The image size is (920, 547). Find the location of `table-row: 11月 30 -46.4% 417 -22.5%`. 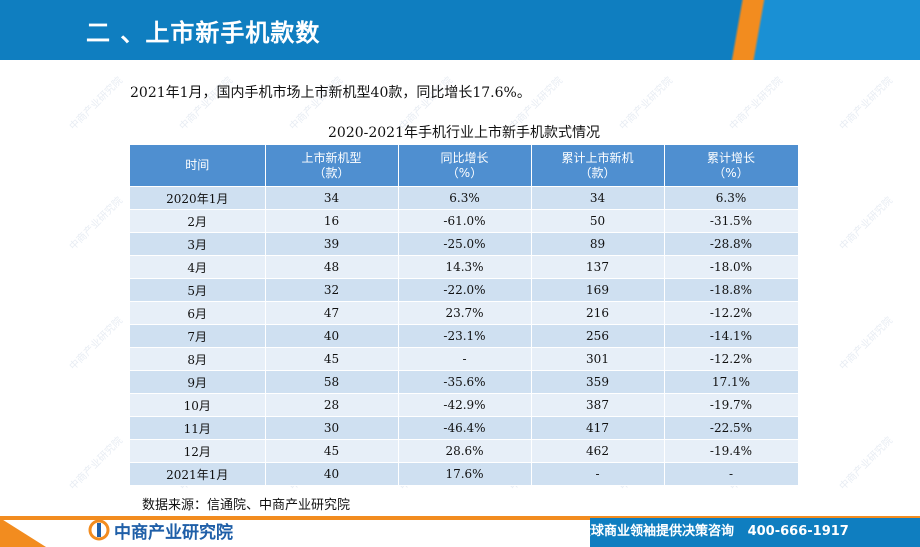

table-row: 11月 30 -46.4% 417 -22.5% is located at coordinates (464, 428).